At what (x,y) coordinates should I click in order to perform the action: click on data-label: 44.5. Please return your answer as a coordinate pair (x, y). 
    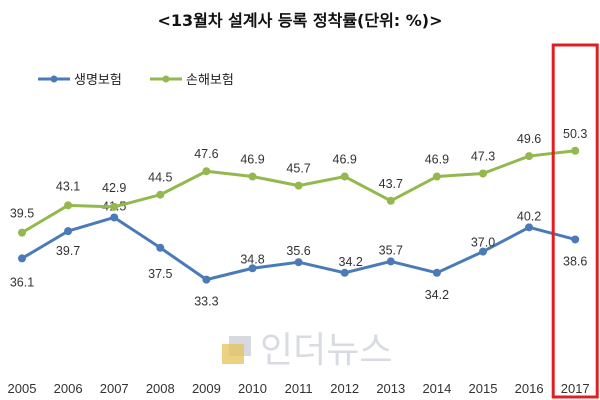
    Looking at the image, I should click on (160, 178).